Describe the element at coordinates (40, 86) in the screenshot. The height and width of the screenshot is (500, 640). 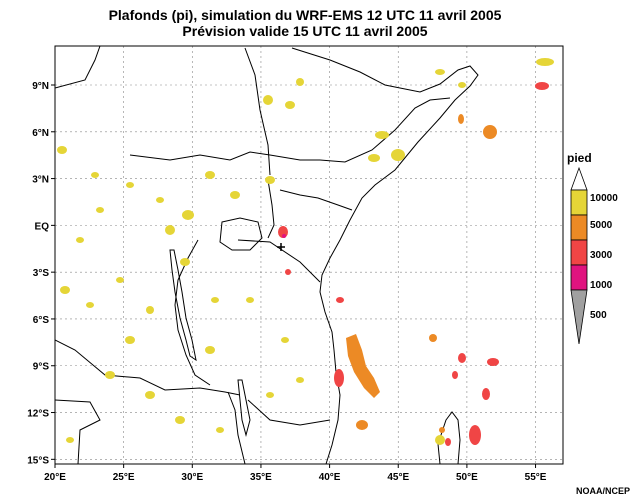
I see `lat-tick-label: 9°N` at that location.